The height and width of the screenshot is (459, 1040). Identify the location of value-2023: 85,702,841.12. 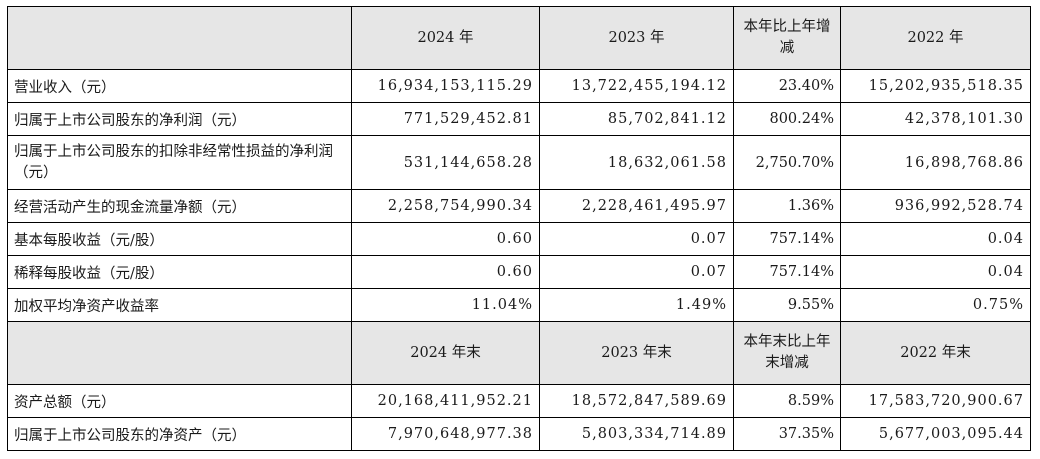
(636, 119).